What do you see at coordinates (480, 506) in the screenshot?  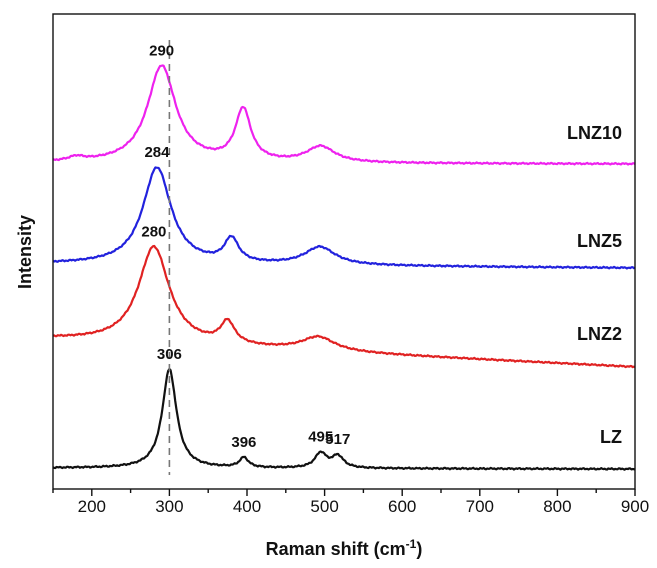 I see `x-tick-label: 700` at bounding box center [480, 506].